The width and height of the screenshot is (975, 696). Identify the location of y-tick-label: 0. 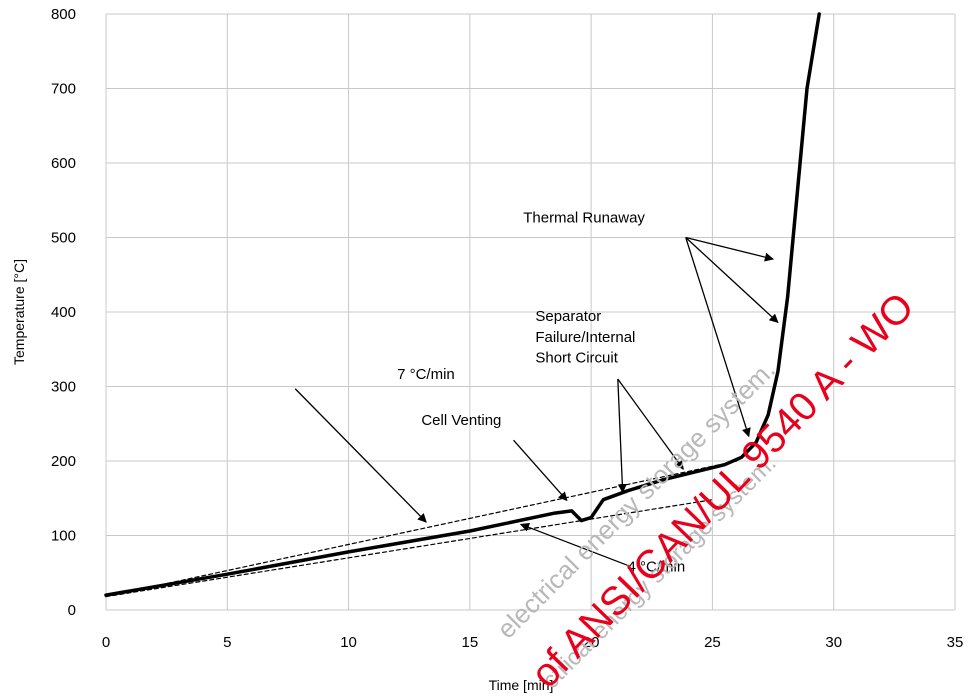
(72, 610).